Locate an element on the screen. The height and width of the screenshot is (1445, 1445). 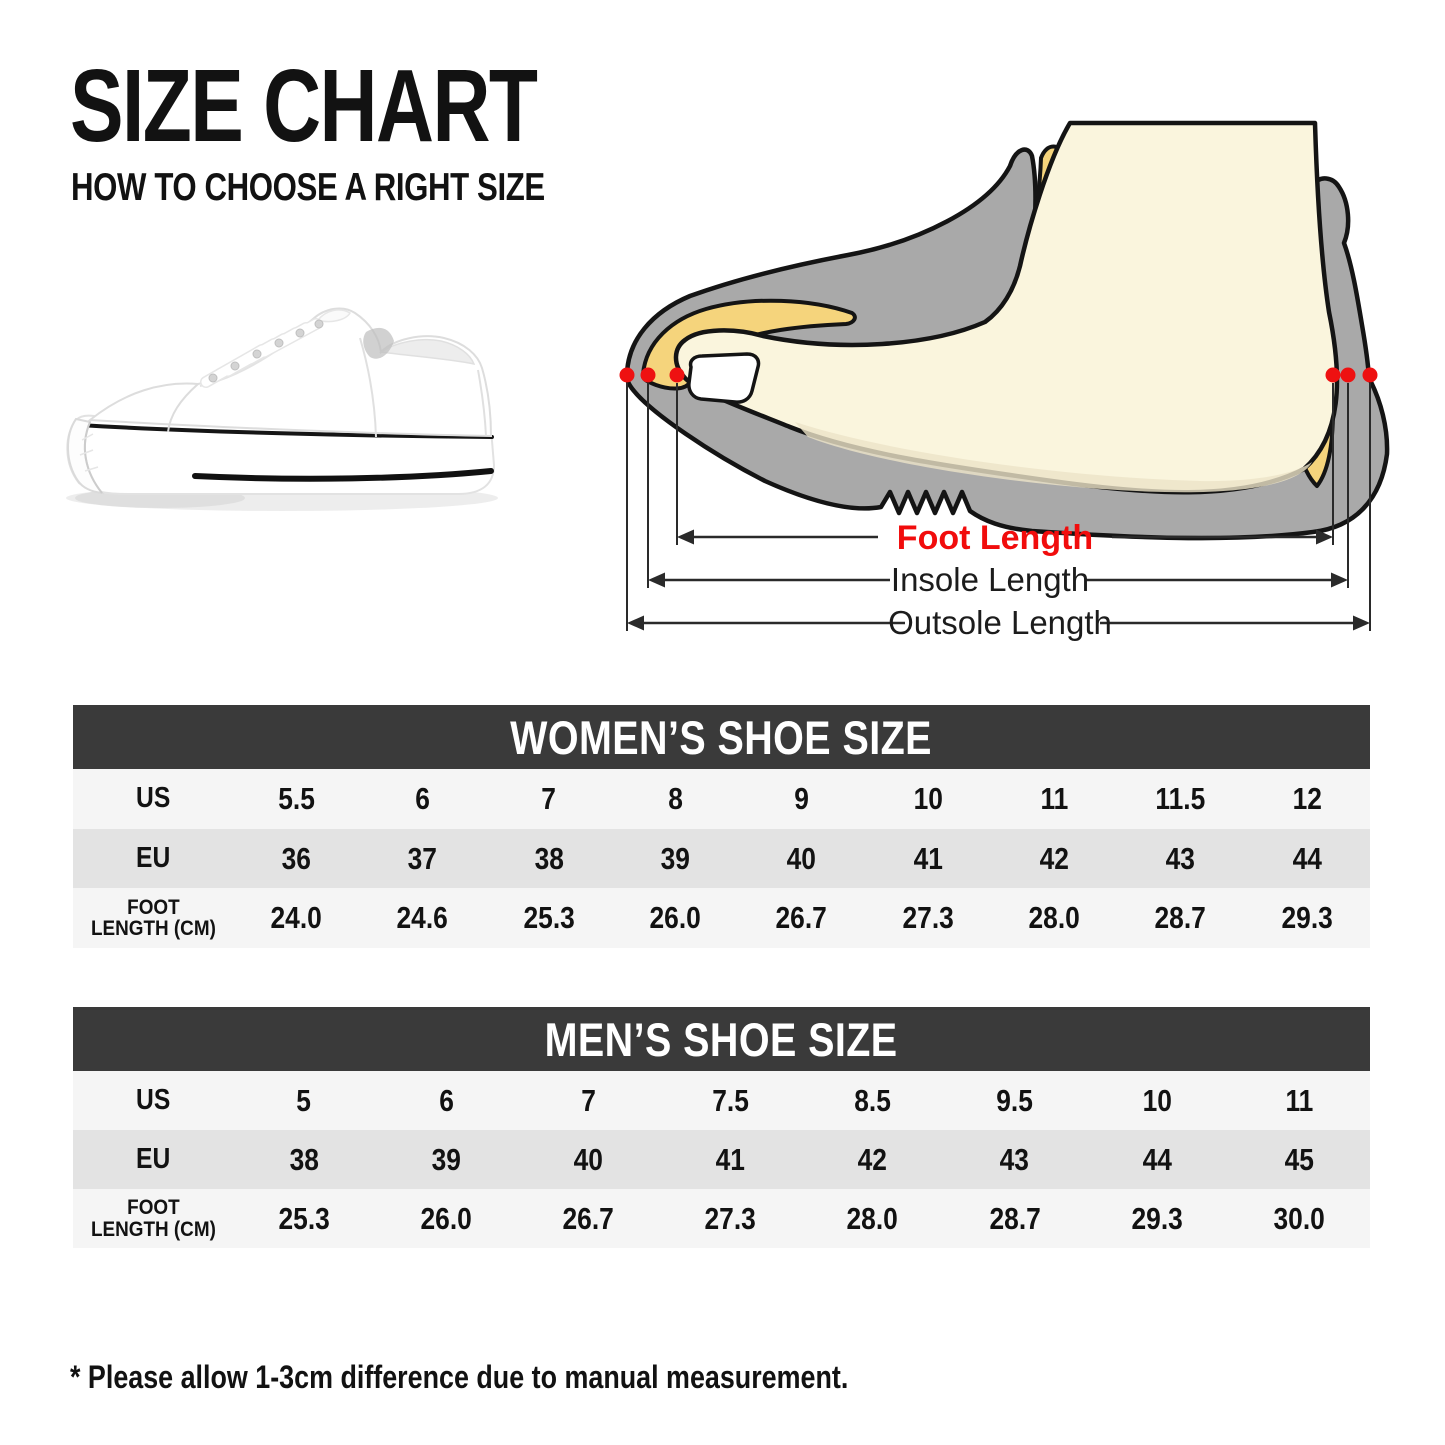
size-value-cell: 5 is located at coordinates (304, 1100).